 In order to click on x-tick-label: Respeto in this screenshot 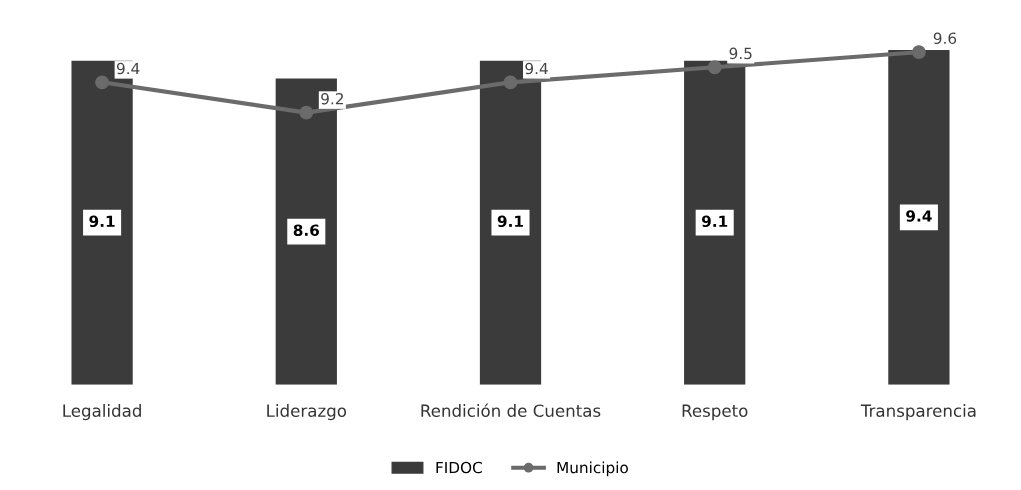, I will do `click(715, 412)`.